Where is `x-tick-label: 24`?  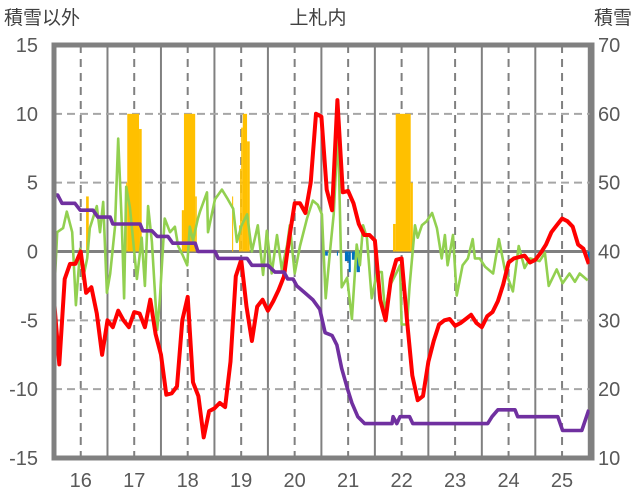
x-tick-label: 24 is located at coordinates (508, 481).